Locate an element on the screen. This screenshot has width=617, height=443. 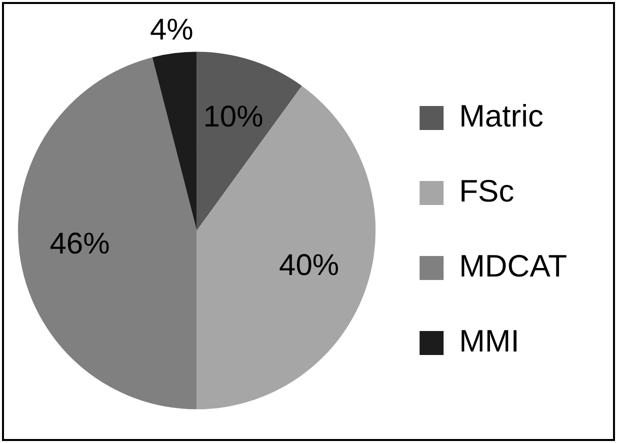
data-label: 40% is located at coordinates (309, 265).